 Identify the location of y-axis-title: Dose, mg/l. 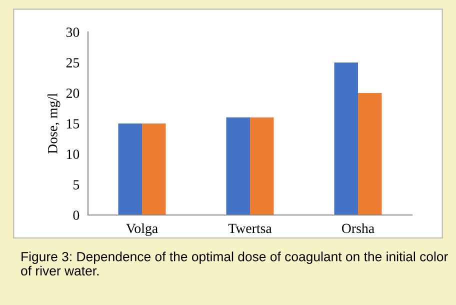
(54, 123).